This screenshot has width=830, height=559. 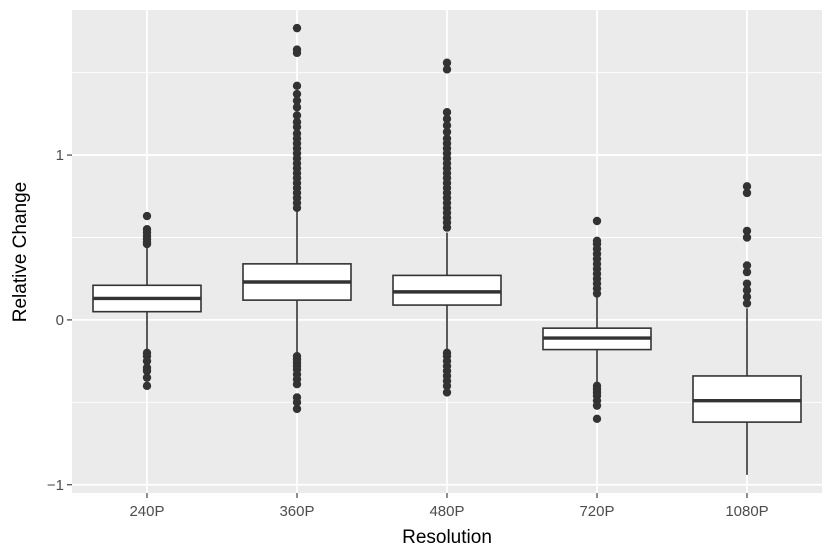 I want to click on box-group-480p, so click(x=447, y=227).